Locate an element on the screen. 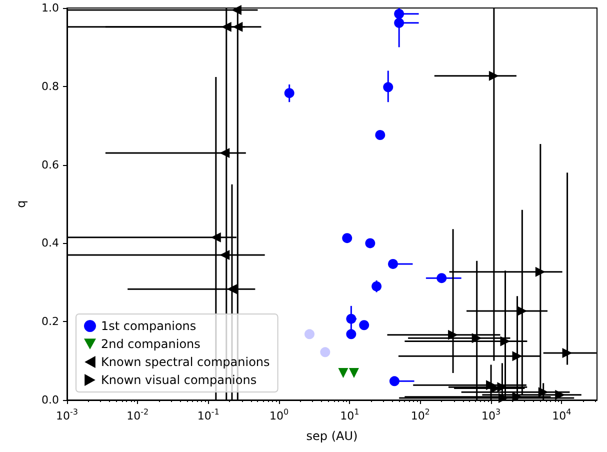 The width and height of the screenshot is (607, 452). y-tick-label: 0.8 is located at coordinates (50, 86).